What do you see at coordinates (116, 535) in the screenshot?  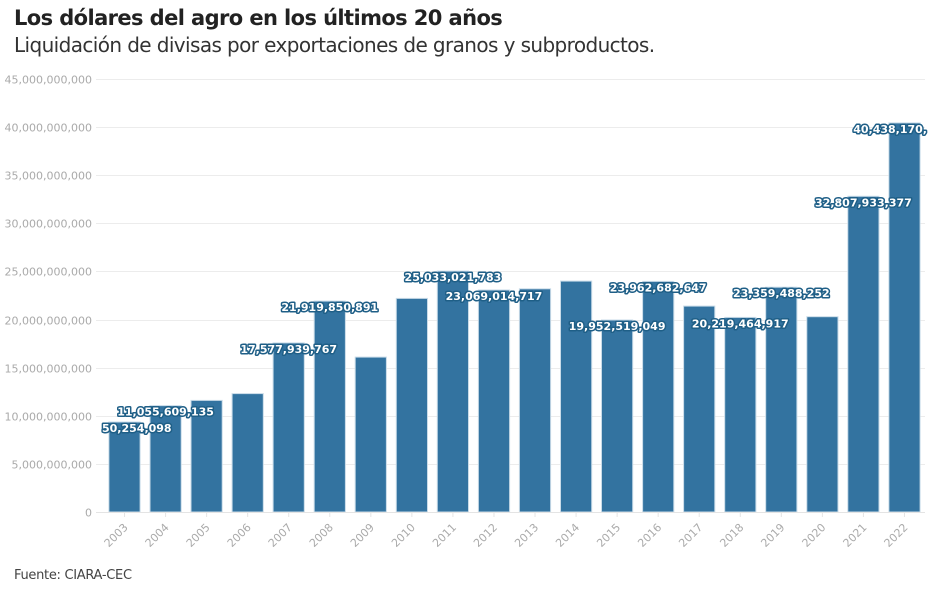 I see `x-tick-label: 2003` at bounding box center [116, 535].